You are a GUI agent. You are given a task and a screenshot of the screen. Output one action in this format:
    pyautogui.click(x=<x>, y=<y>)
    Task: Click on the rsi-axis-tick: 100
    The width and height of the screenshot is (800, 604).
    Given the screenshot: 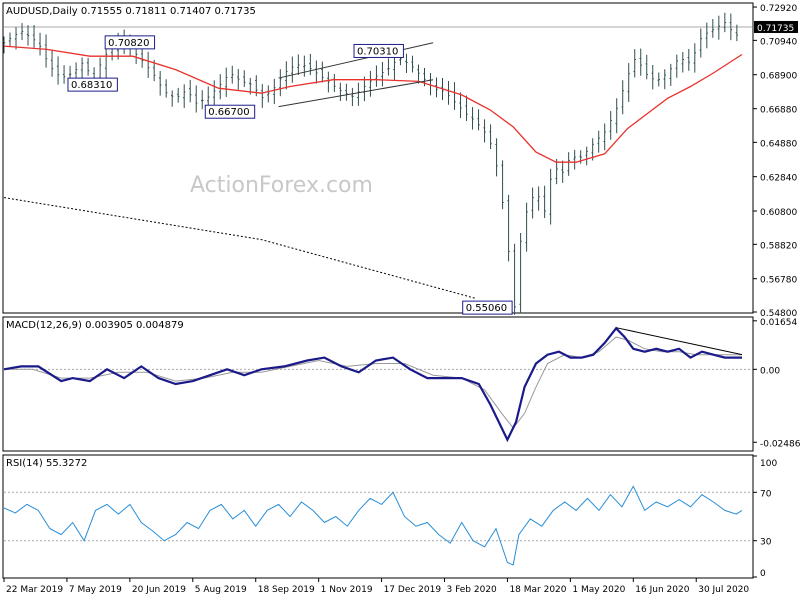 What is the action you would take?
    pyautogui.click(x=768, y=464)
    